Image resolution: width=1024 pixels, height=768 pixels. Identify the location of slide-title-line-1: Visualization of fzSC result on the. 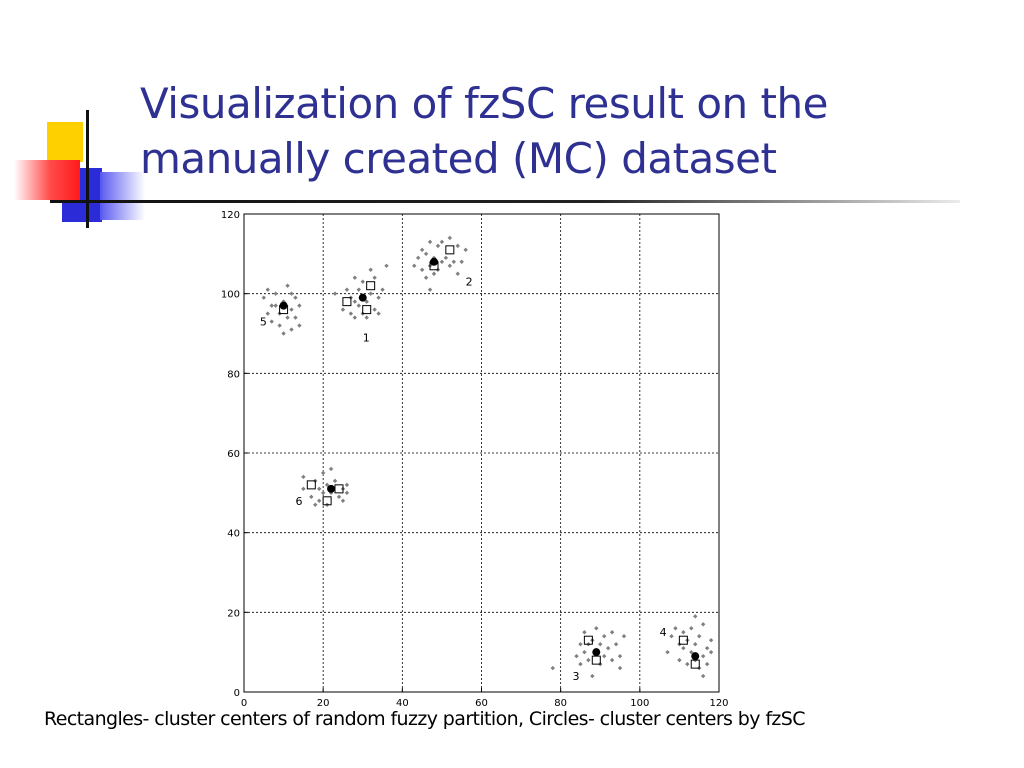
(484, 103).